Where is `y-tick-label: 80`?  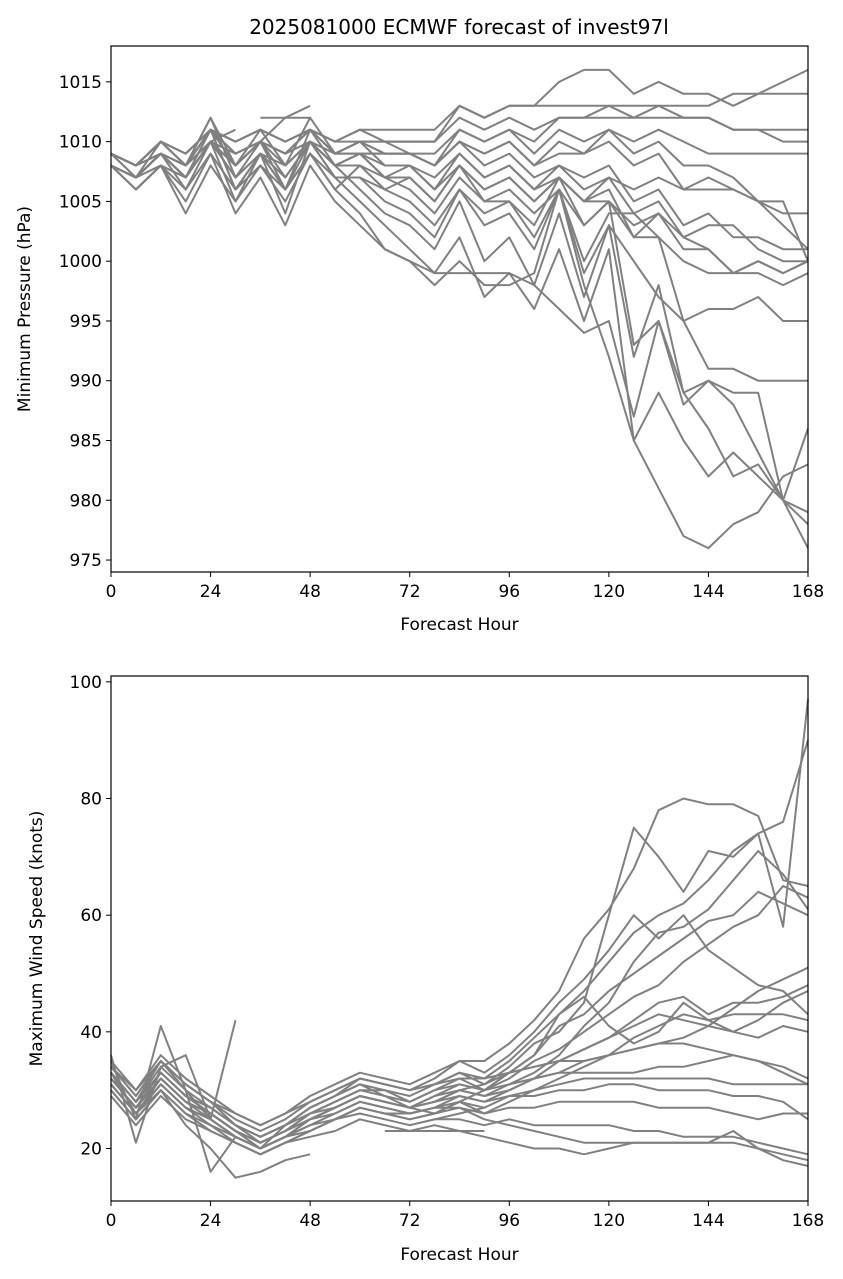 y-tick-label: 80 is located at coordinates (91, 800).